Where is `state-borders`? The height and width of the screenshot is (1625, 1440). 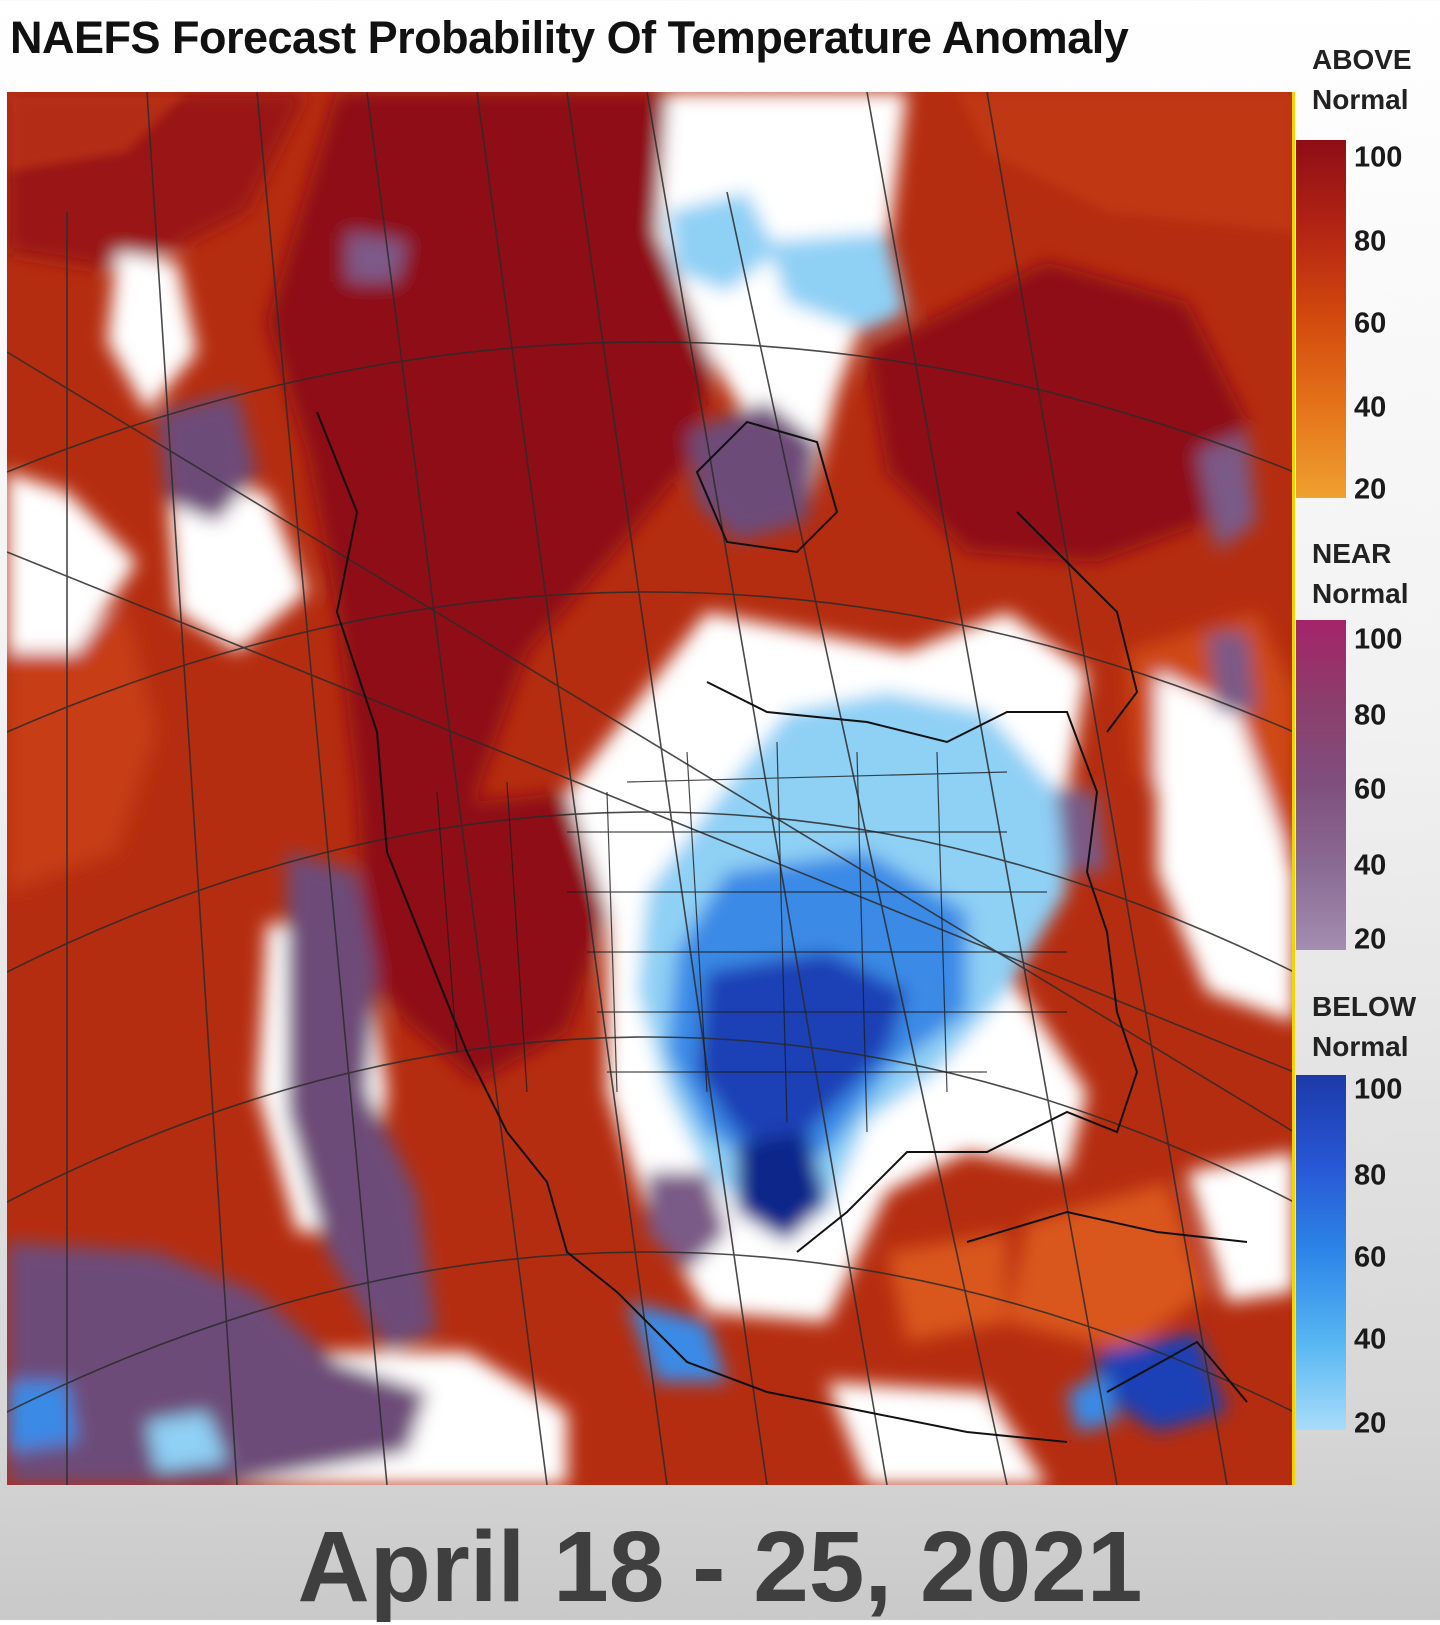
state-borders is located at coordinates (751, 937).